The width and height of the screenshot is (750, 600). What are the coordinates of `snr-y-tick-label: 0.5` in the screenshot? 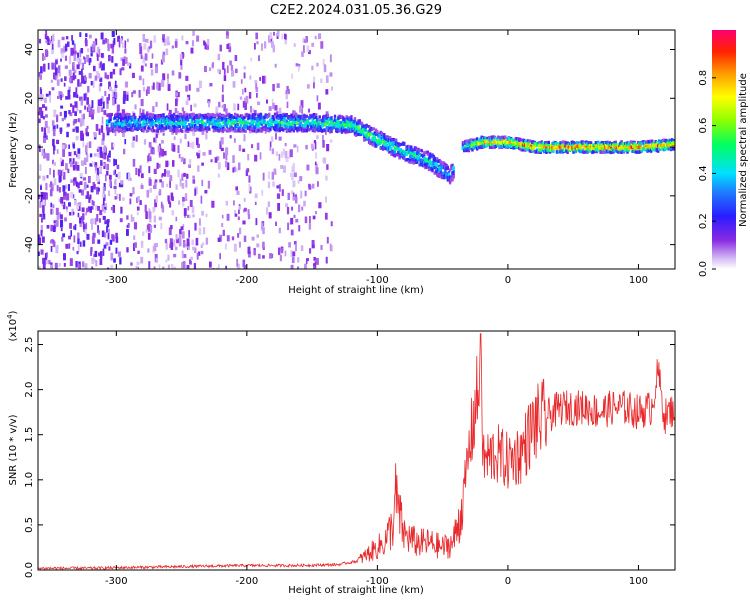 It's located at (29, 525).